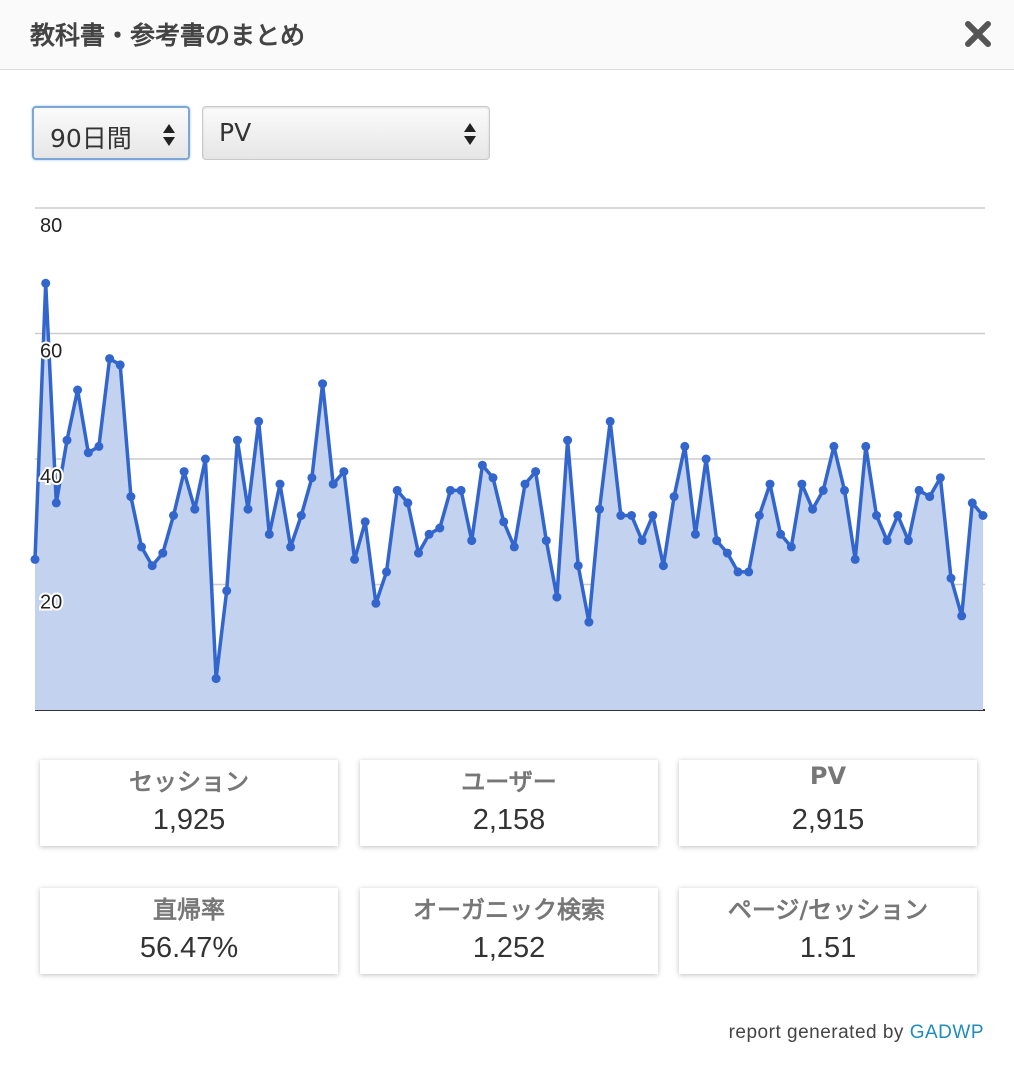  I want to click on stat-label: ページ/セッション, so click(828, 910).